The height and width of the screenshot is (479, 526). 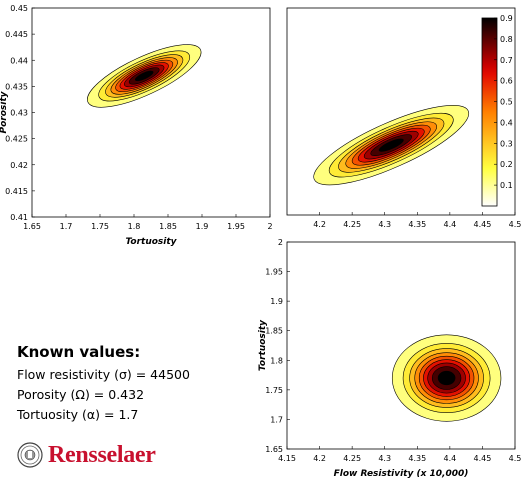 What do you see at coordinates (506, 39) in the screenshot?
I see `colorbar-tick-label: 0.8` at bounding box center [506, 39].